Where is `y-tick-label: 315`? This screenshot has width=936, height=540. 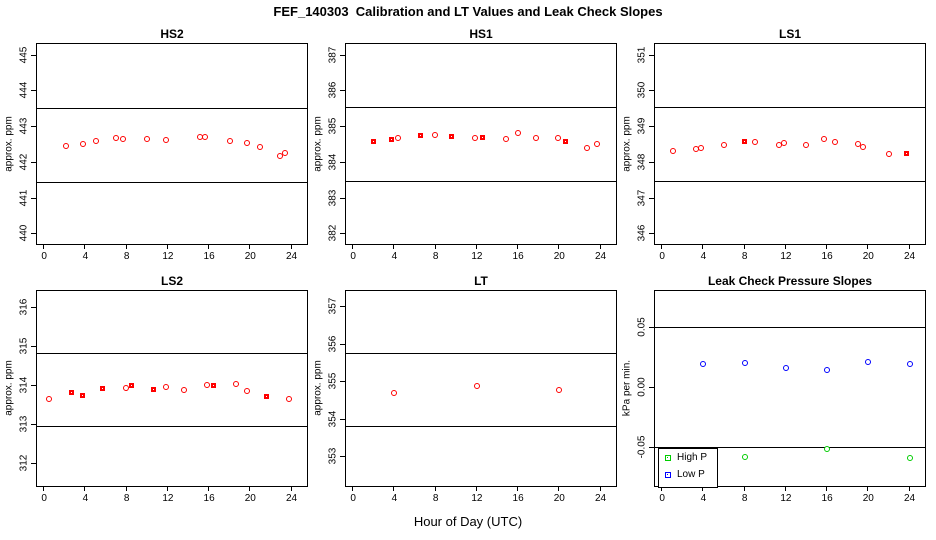
y-tick-label: 315 is located at coordinates (24, 345).